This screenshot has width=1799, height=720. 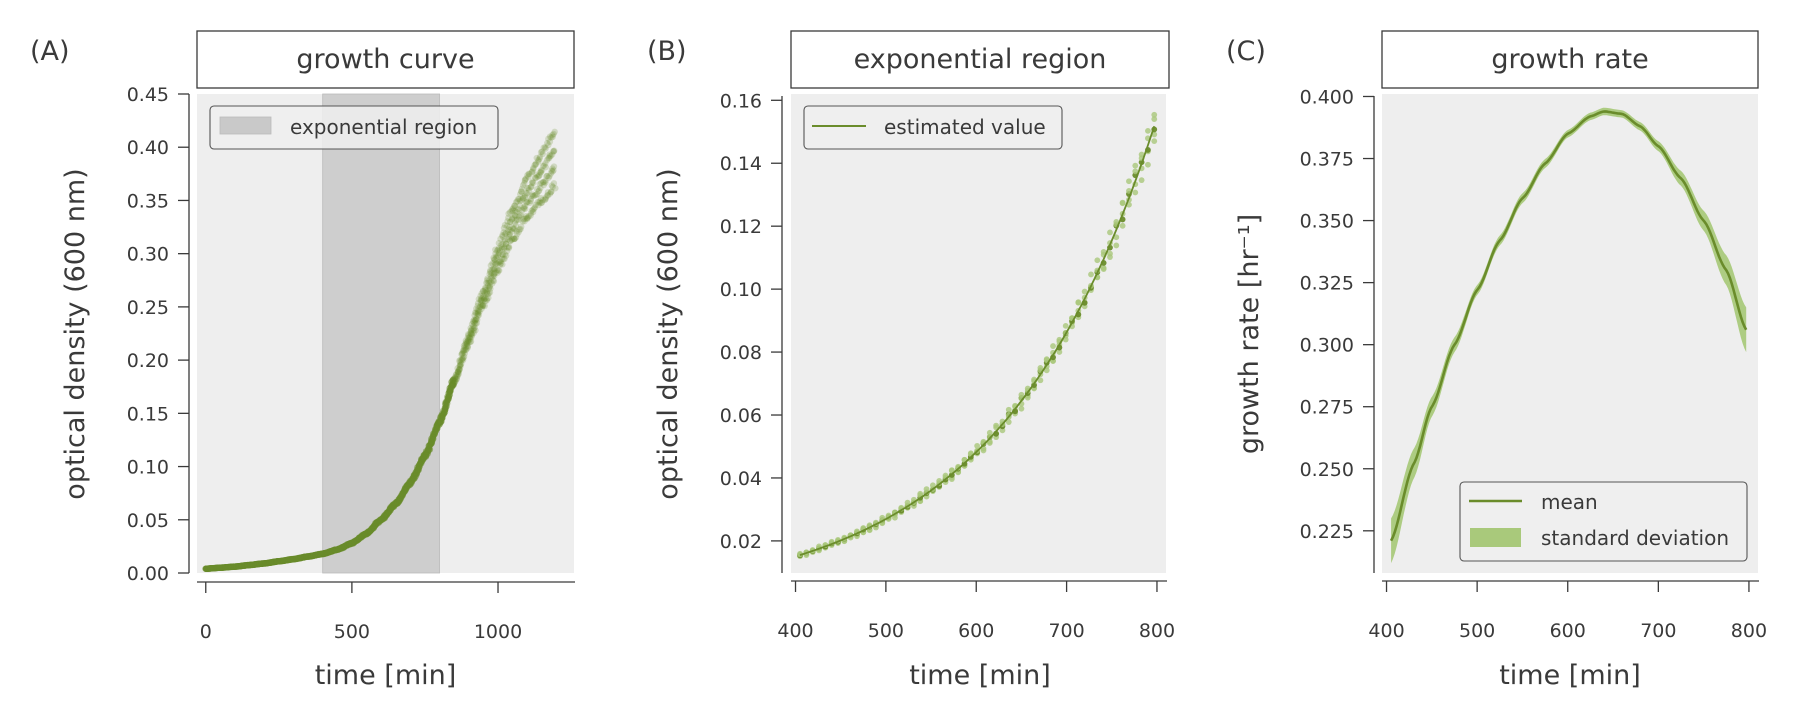 I want to click on legend-label-standard-deviation: standard deviation, so click(x=1635, y=538).